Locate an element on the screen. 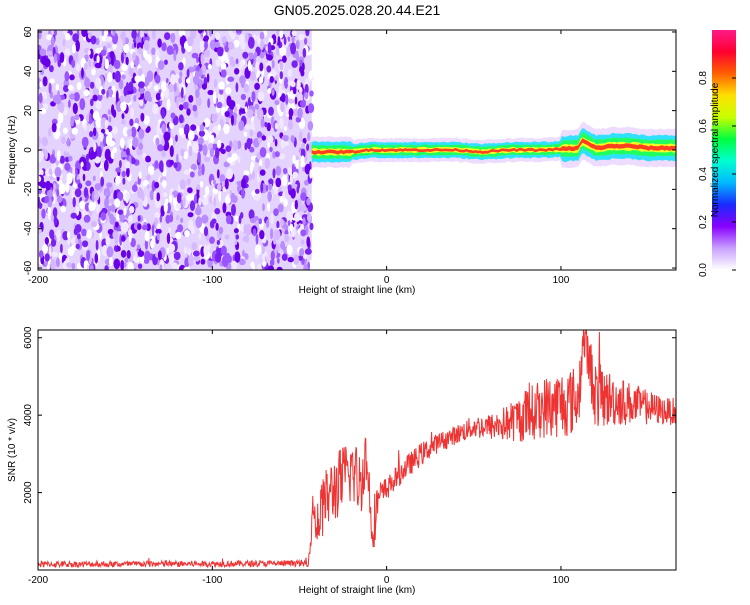 The image size is (750, 605). y-tick-label: 2000 is located at coordinates (28, 492).